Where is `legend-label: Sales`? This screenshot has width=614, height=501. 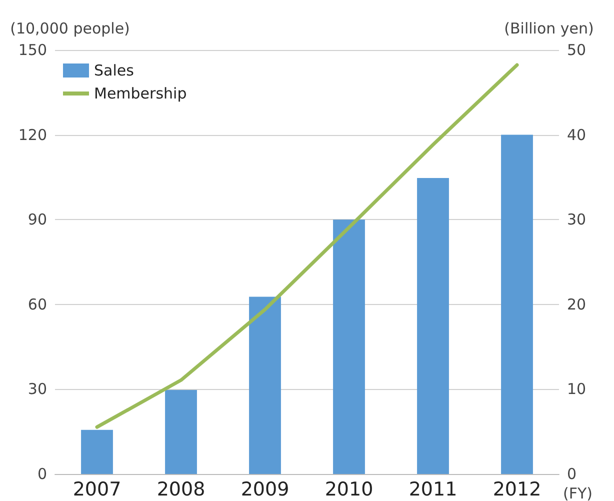
legend-label: Sales is located at coordinates (114, 71).